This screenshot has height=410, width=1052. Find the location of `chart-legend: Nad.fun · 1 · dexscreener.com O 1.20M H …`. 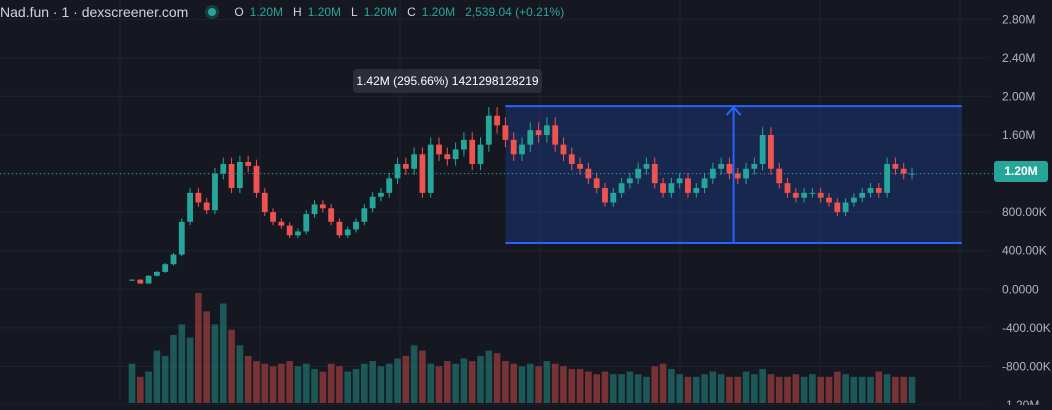

chart-legend: Nad.fun · 1 · dexscreener.com O 1.20M H … is located at coordinates (282, 12).